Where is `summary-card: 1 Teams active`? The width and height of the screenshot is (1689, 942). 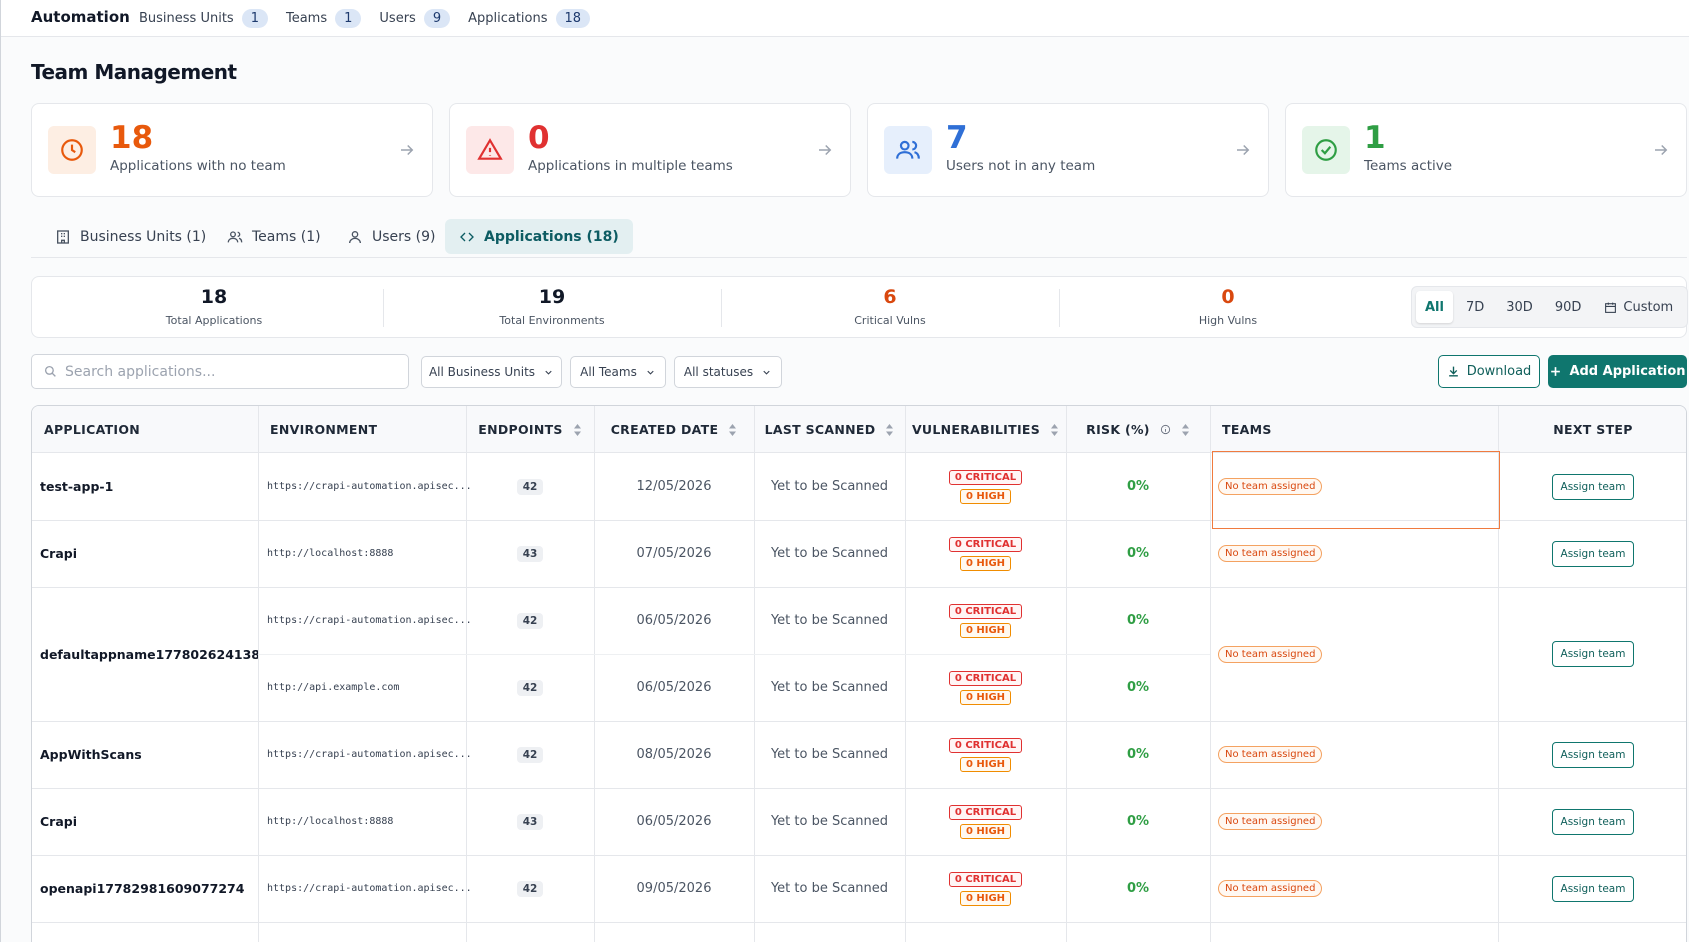
summary-card: 1 Teams active is located at coordinates (1486, 150).